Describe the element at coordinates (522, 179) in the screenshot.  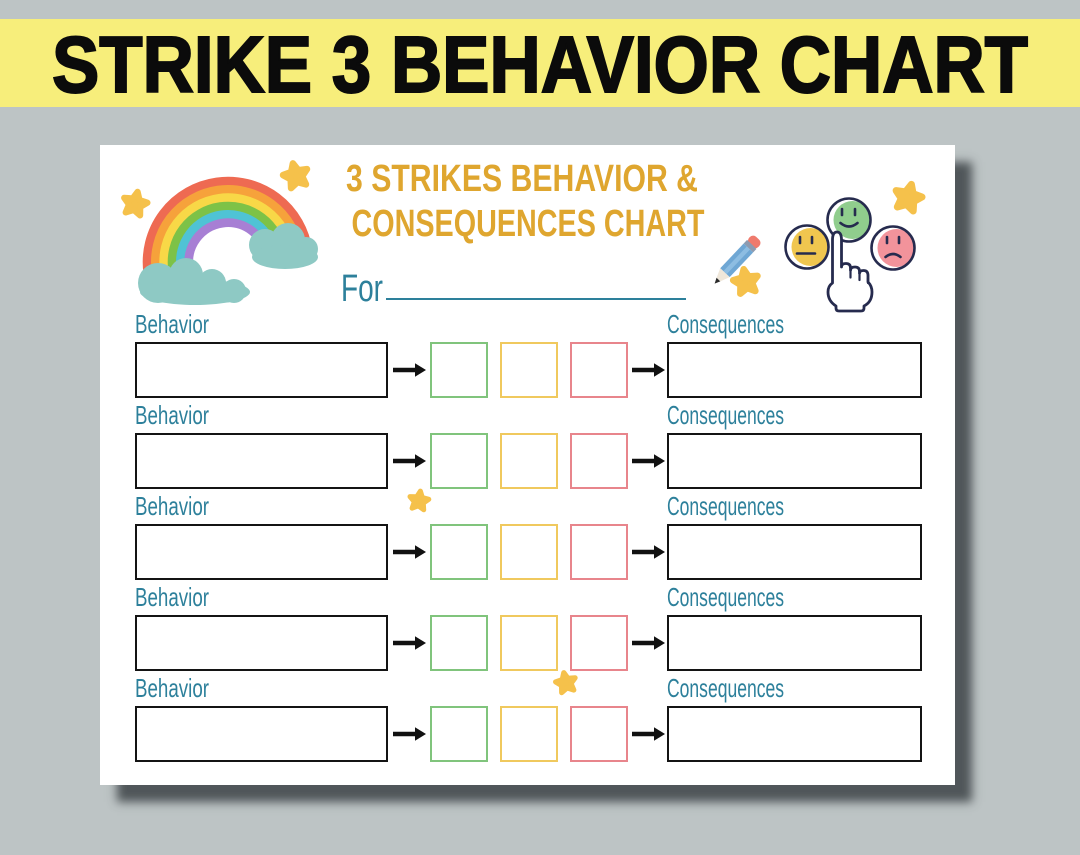
I see `svg-text: 3 STRIKES BEHAVIOR &` at that location.